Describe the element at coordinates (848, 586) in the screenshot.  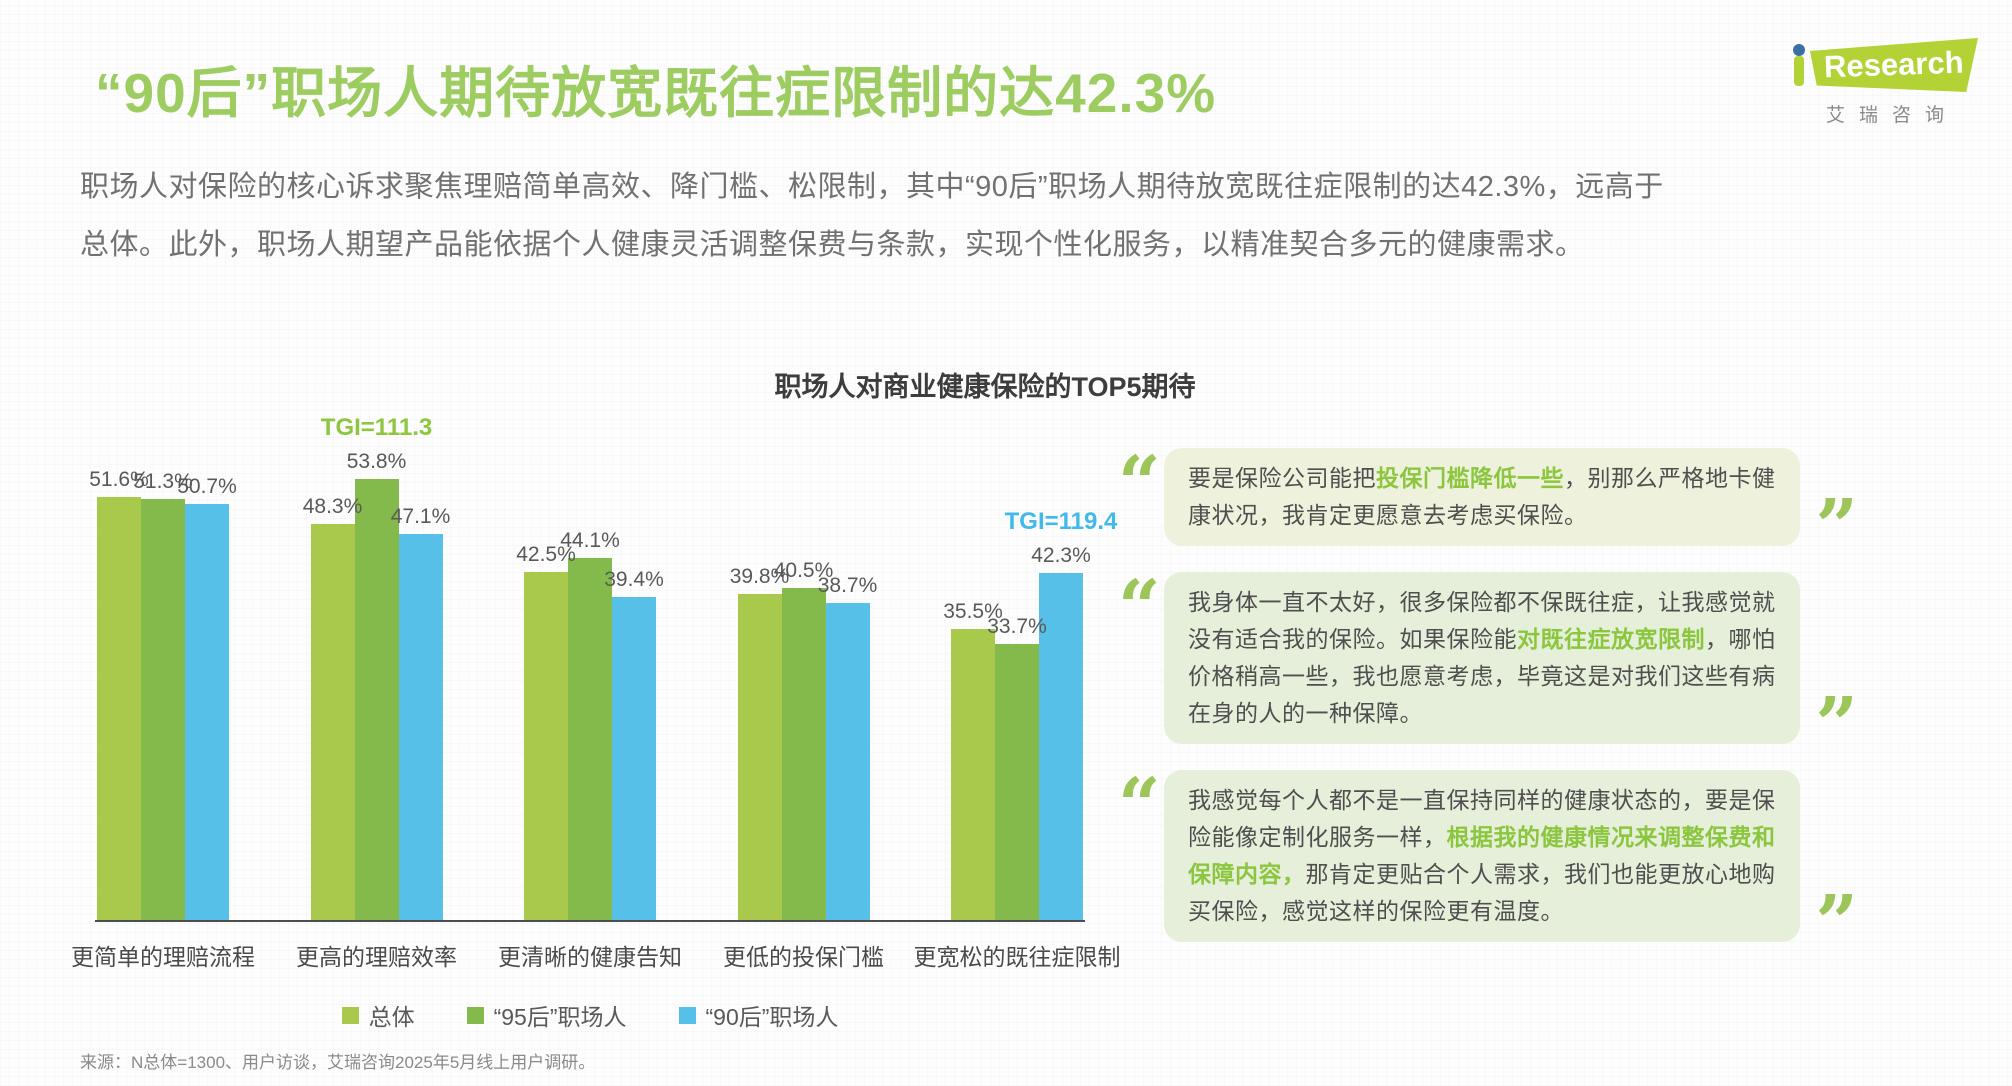
I see `bar-value-label: 38.7%` at that location.